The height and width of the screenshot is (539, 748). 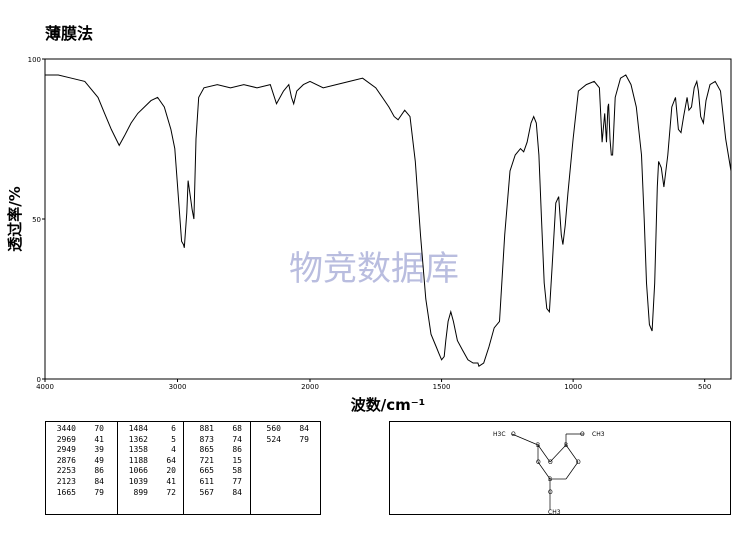 What do you see at coordinates (81, 440) in the screenshot?
I see `peak-row: 2969 41` at bounding box center [81, 440].